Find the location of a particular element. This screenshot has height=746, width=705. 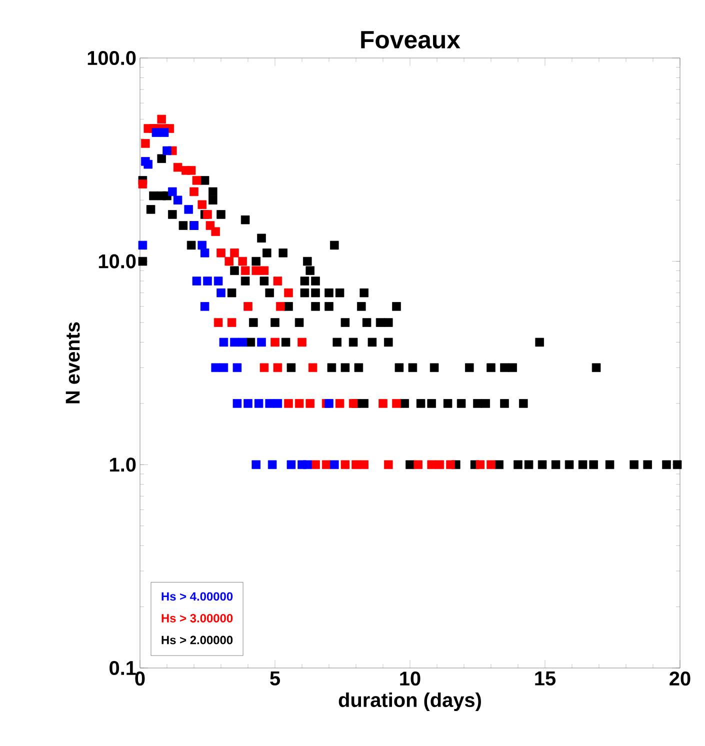

x-tick-label: 0 is located at coordinates (140, 679).